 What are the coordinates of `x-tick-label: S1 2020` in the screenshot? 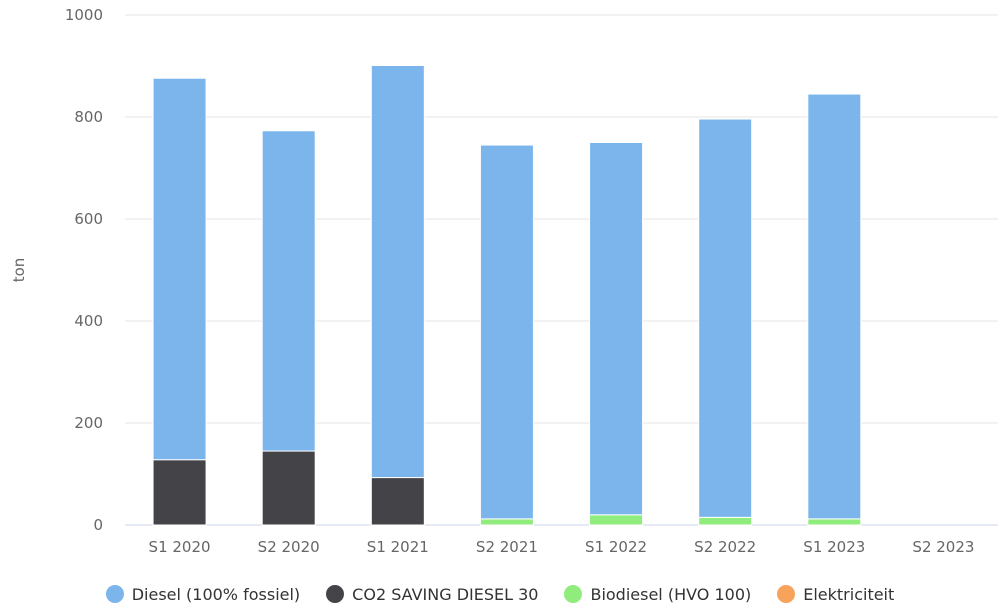 It's located at (180, 547).